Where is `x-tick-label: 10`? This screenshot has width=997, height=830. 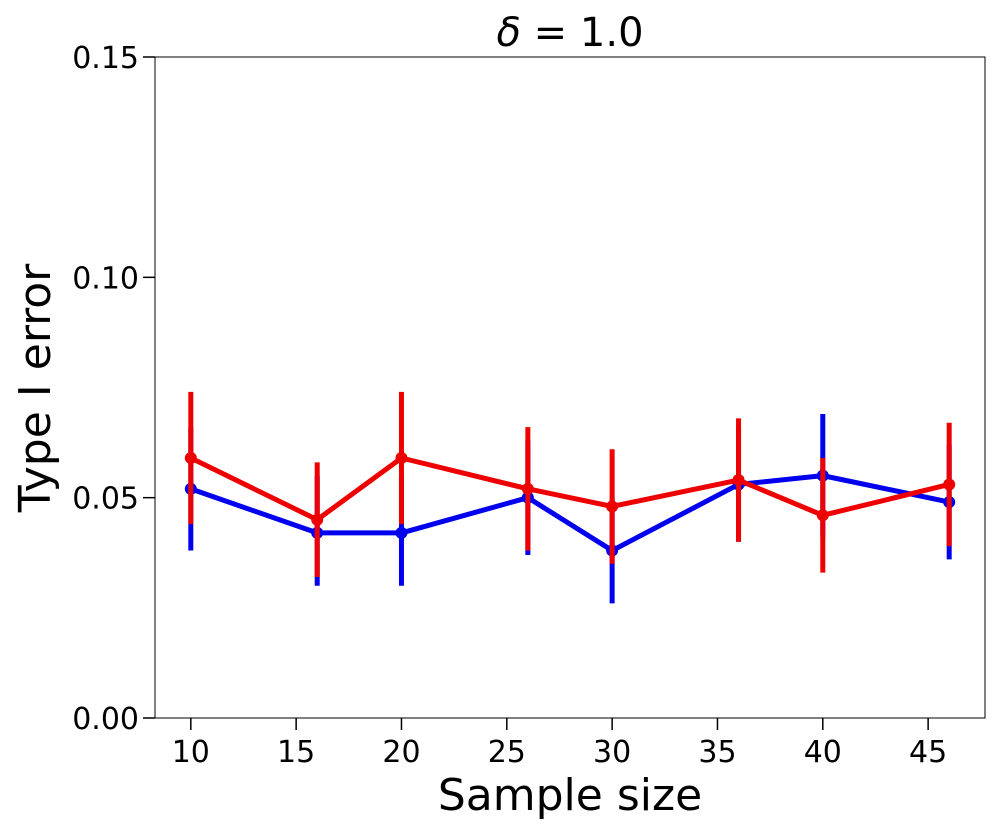
x-tick-label: 10 is located at coordinates (191, 752).